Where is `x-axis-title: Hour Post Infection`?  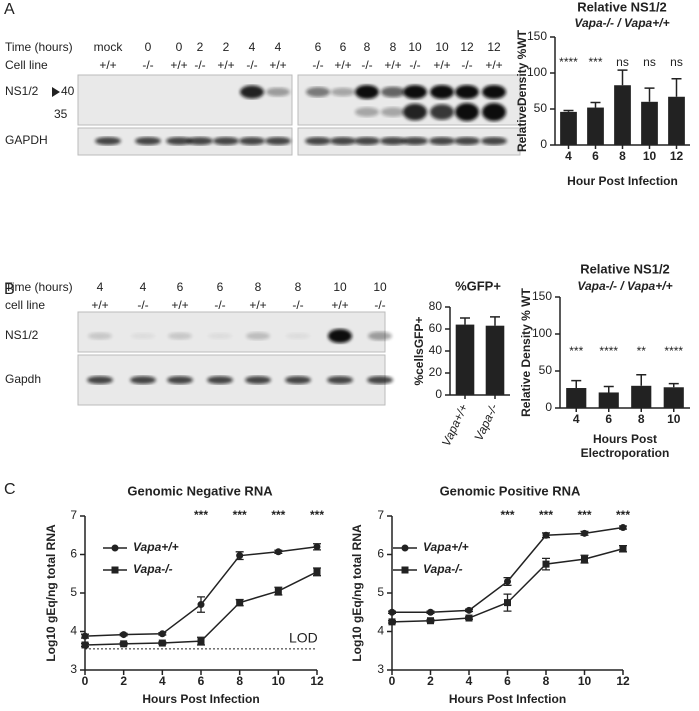
x-axis-title: Hour Post Infection is located at coordinates (622, 181).